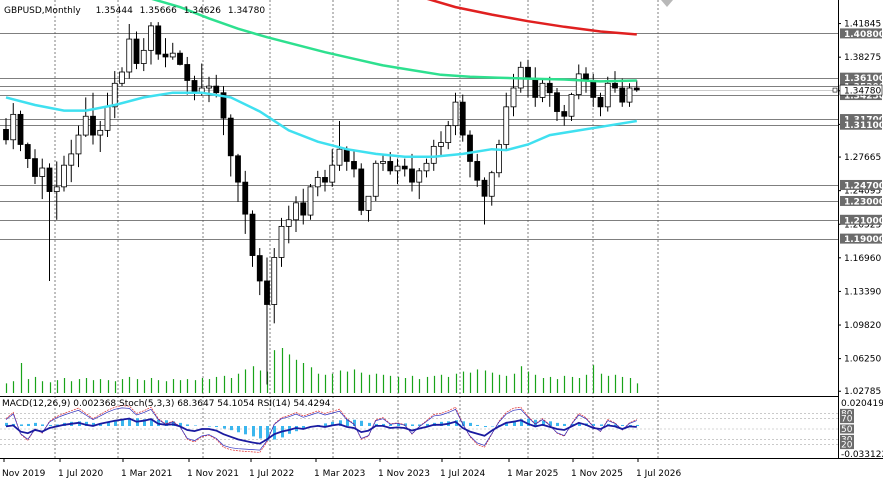 This screenshot has width=883, height=481. What do you see at coordinates (862, 326) in the screenshot?
I see `price-tick-label-9: 1.09820` at bounding box center [862, 326].